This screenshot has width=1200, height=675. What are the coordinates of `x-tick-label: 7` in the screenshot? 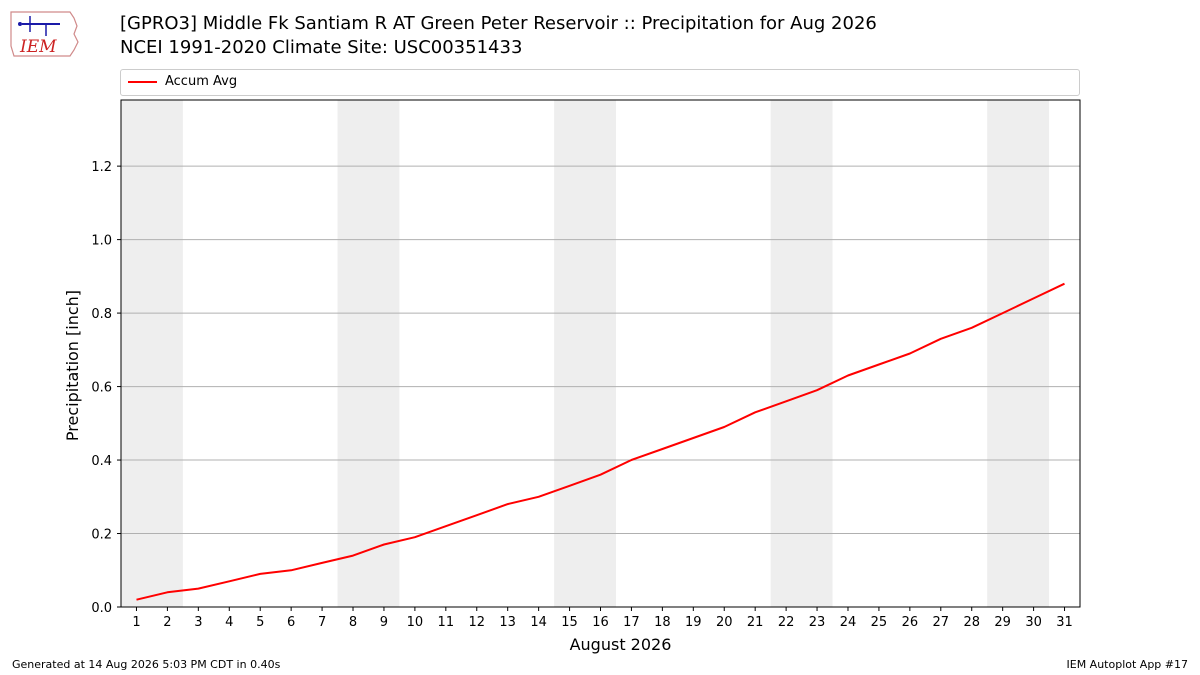 It's located at (322, 622).